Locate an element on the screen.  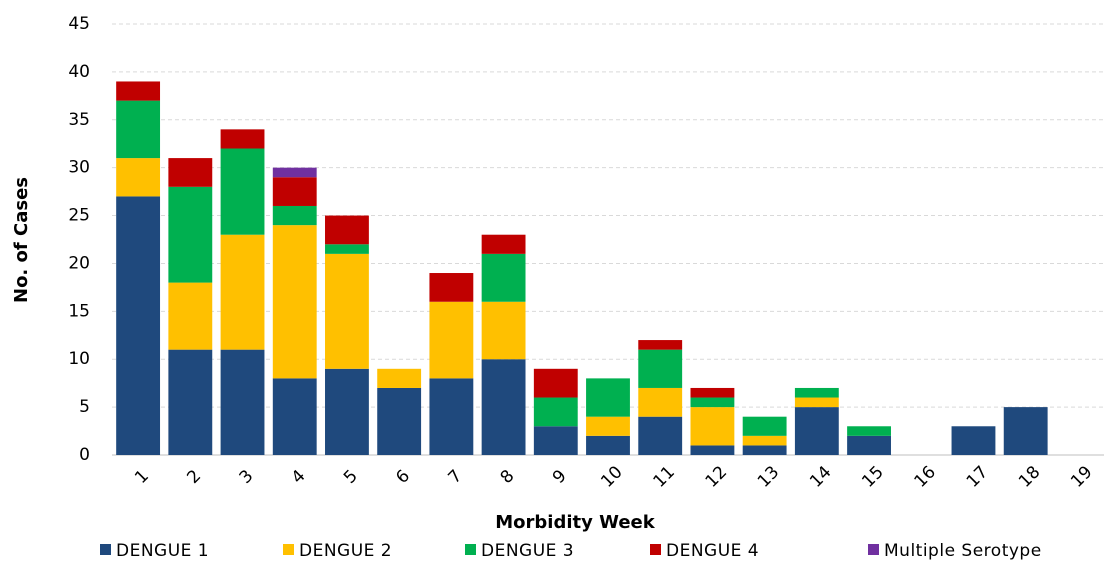
x-tick-label: 17 is located at coordinates (977, 476).